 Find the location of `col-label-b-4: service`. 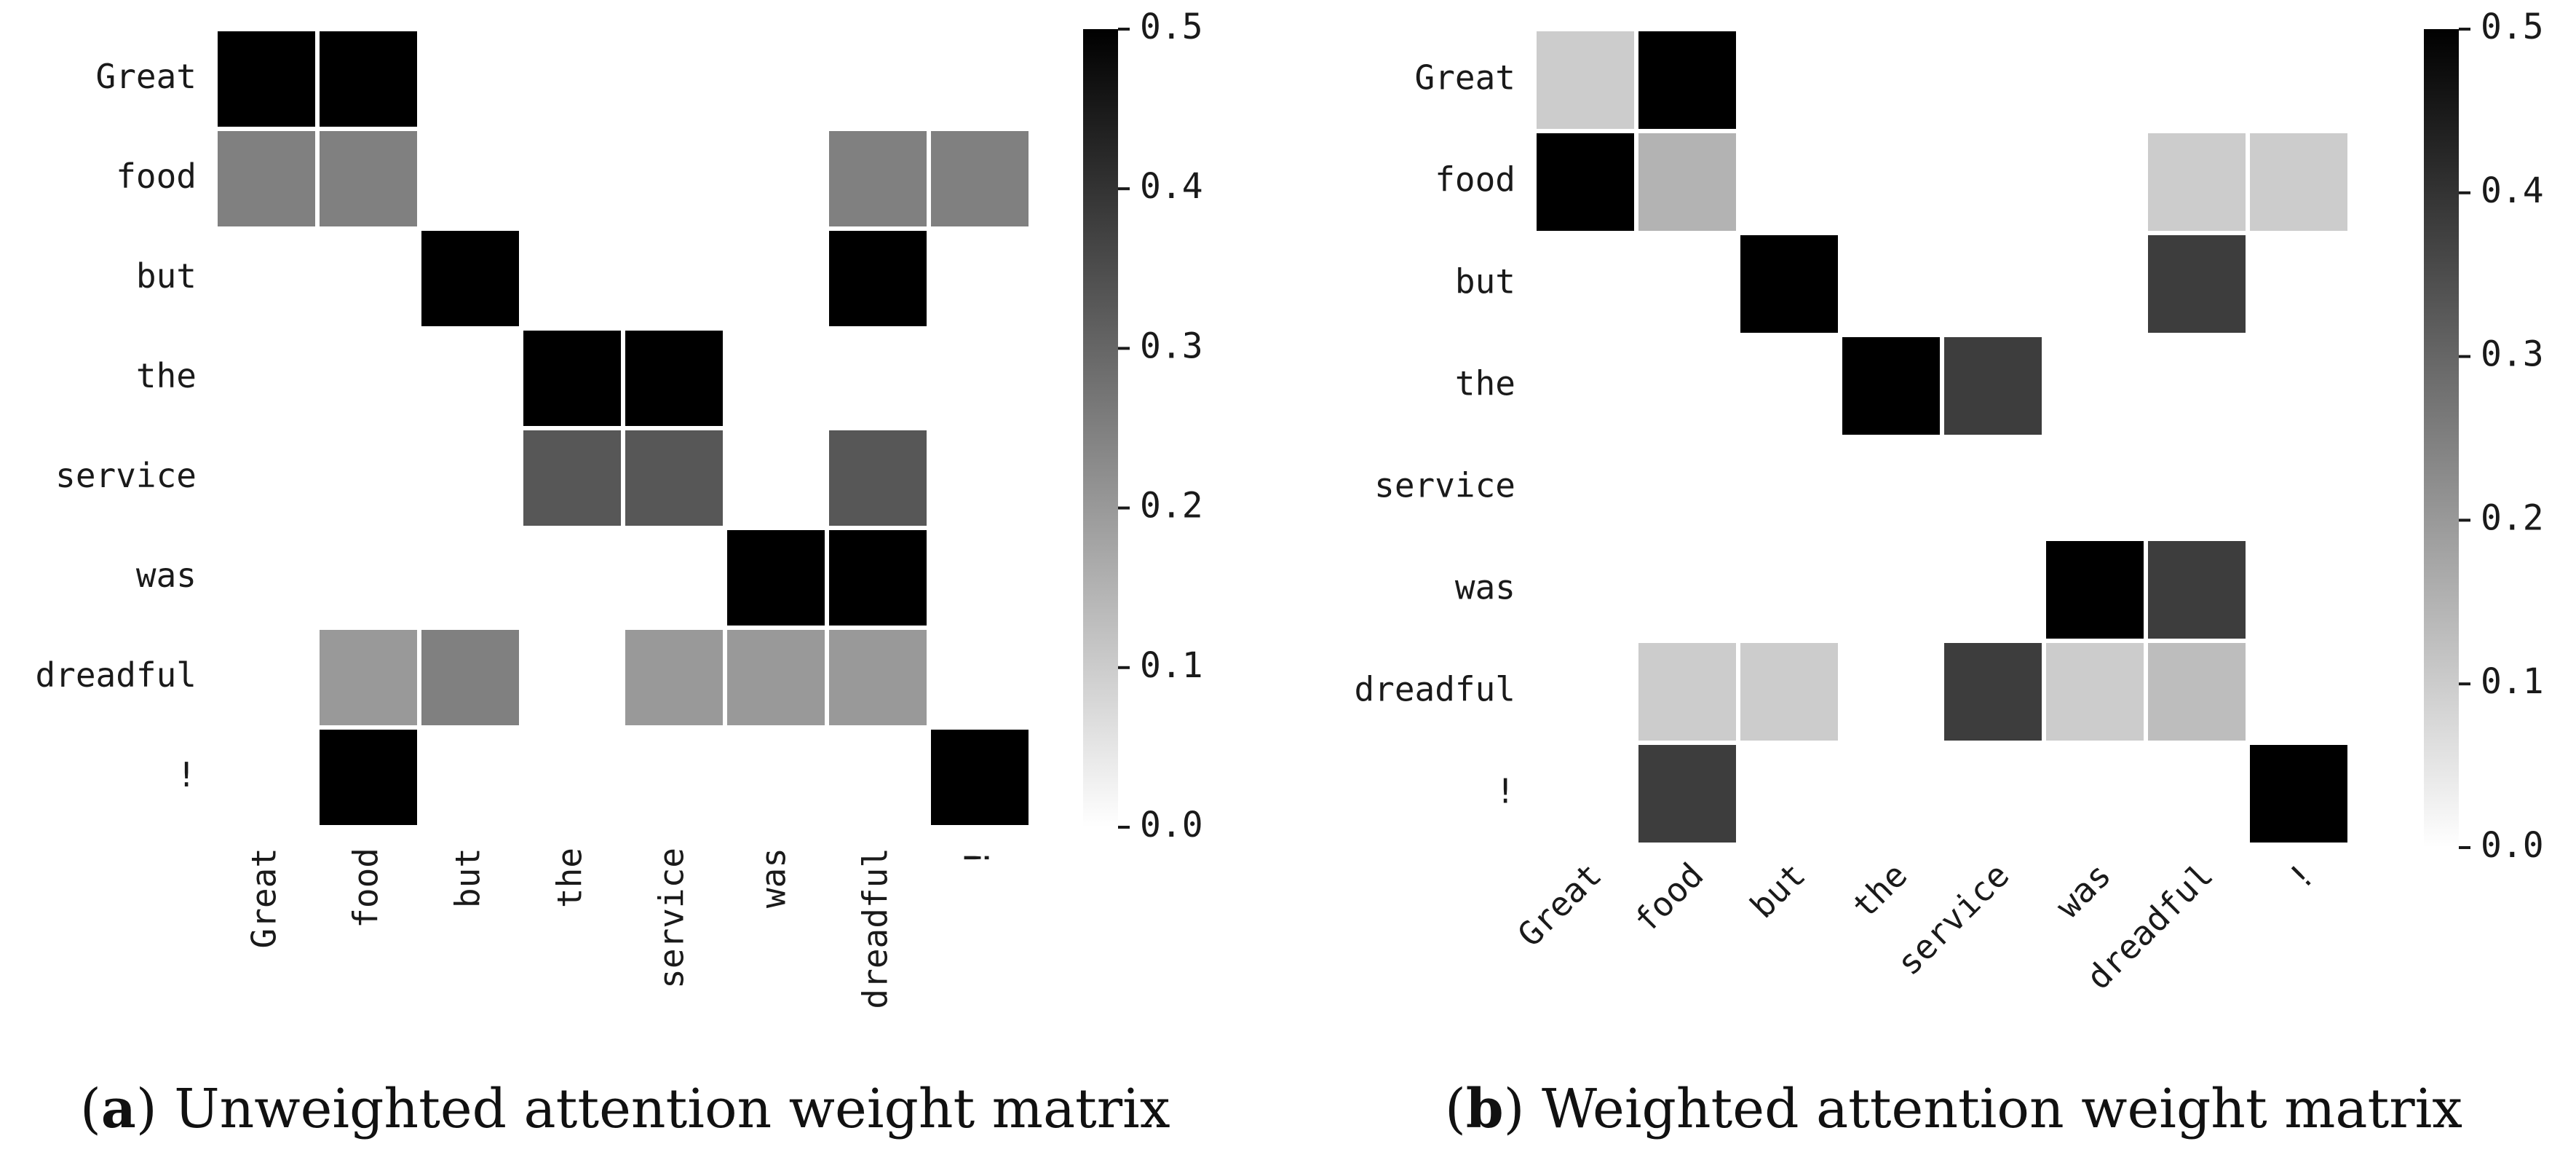

col-label-b-4: service is located at coordinates (1952, 919).